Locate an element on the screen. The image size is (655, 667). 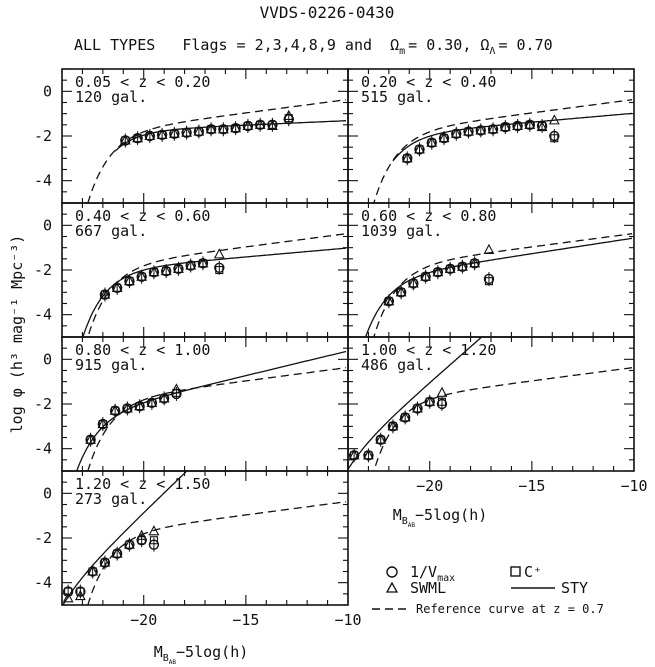
galaxy-count-label: 1039 gal. is located at coordinates (401, 231).